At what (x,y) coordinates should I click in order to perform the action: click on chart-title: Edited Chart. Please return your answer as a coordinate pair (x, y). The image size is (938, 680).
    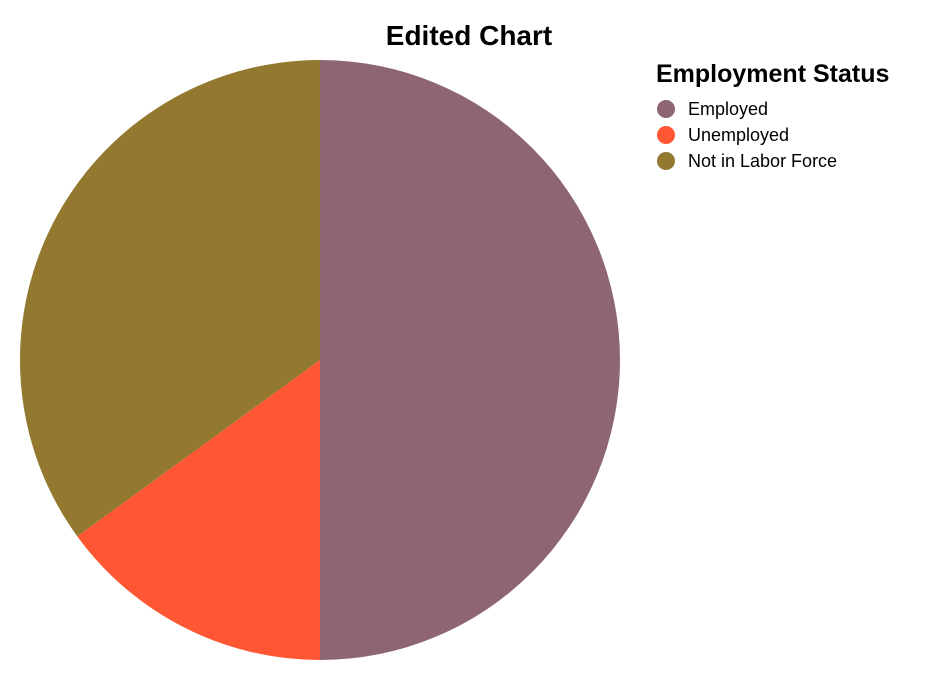
    Looking at the image, I should click on (469, 35).